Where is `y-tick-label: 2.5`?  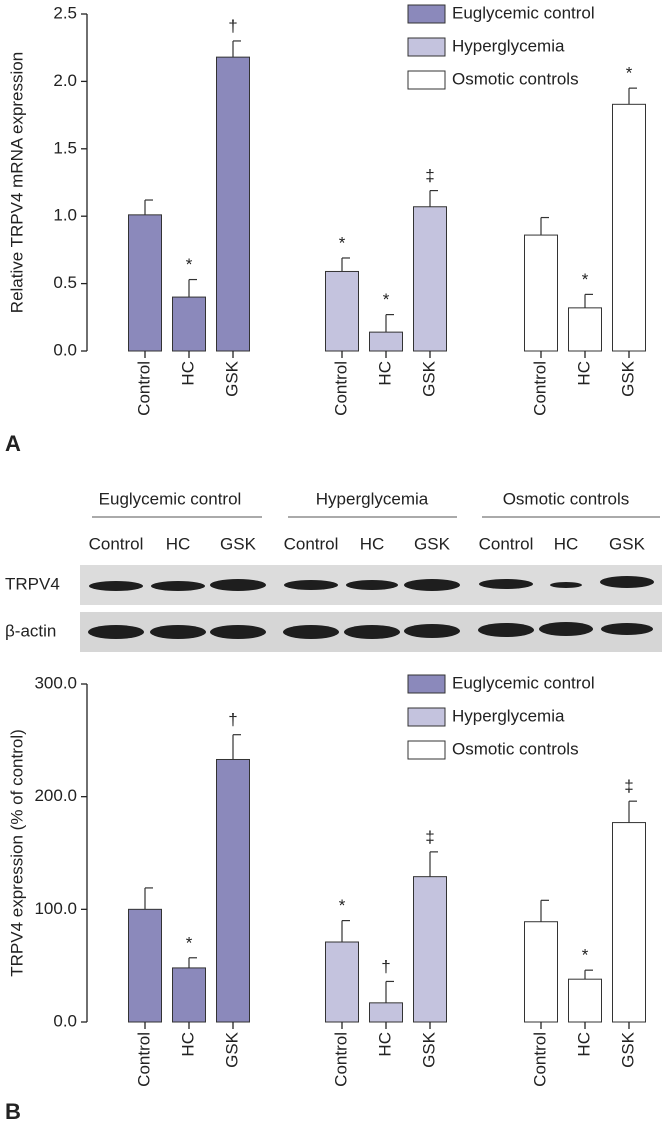
y-tick-label: 2.5 is located at coordinates (65, 12).